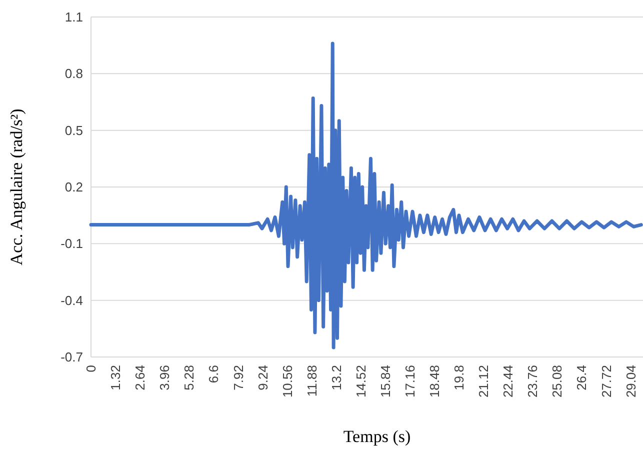  I want to click on x-tick-label: 2.64, so click(140, 377).